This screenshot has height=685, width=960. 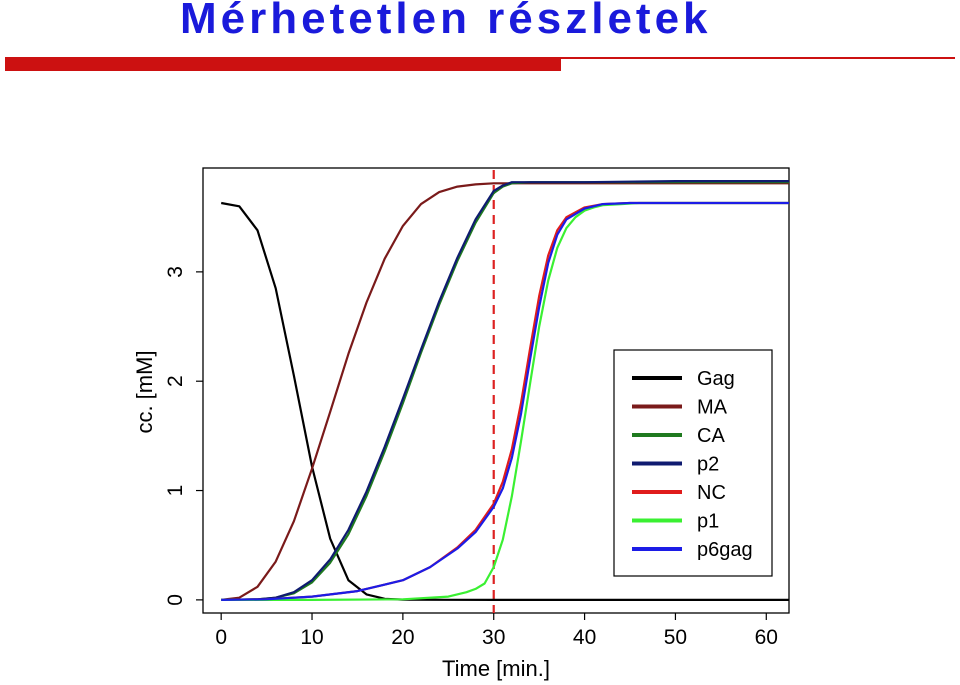 What do you see at coordinates (175, 272) in the screenshot?
I see `y-tick-label: 3` at bounding box center [175, 272].